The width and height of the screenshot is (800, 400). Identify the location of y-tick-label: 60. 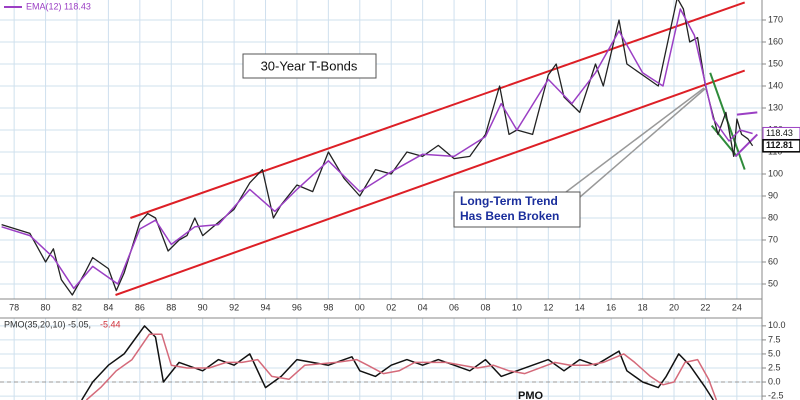
(773, 261).